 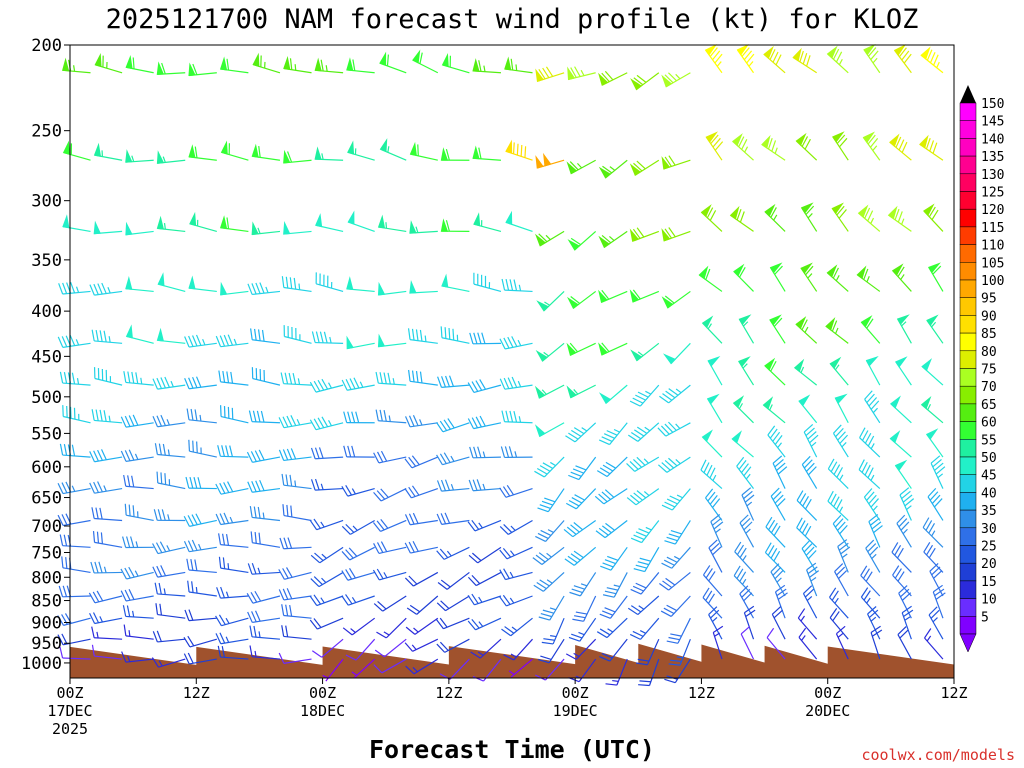 What do you see at coordinates (424, 522) in the screenshot?
I see `barb-690-34-shaft` at bounding box center [424, 522].